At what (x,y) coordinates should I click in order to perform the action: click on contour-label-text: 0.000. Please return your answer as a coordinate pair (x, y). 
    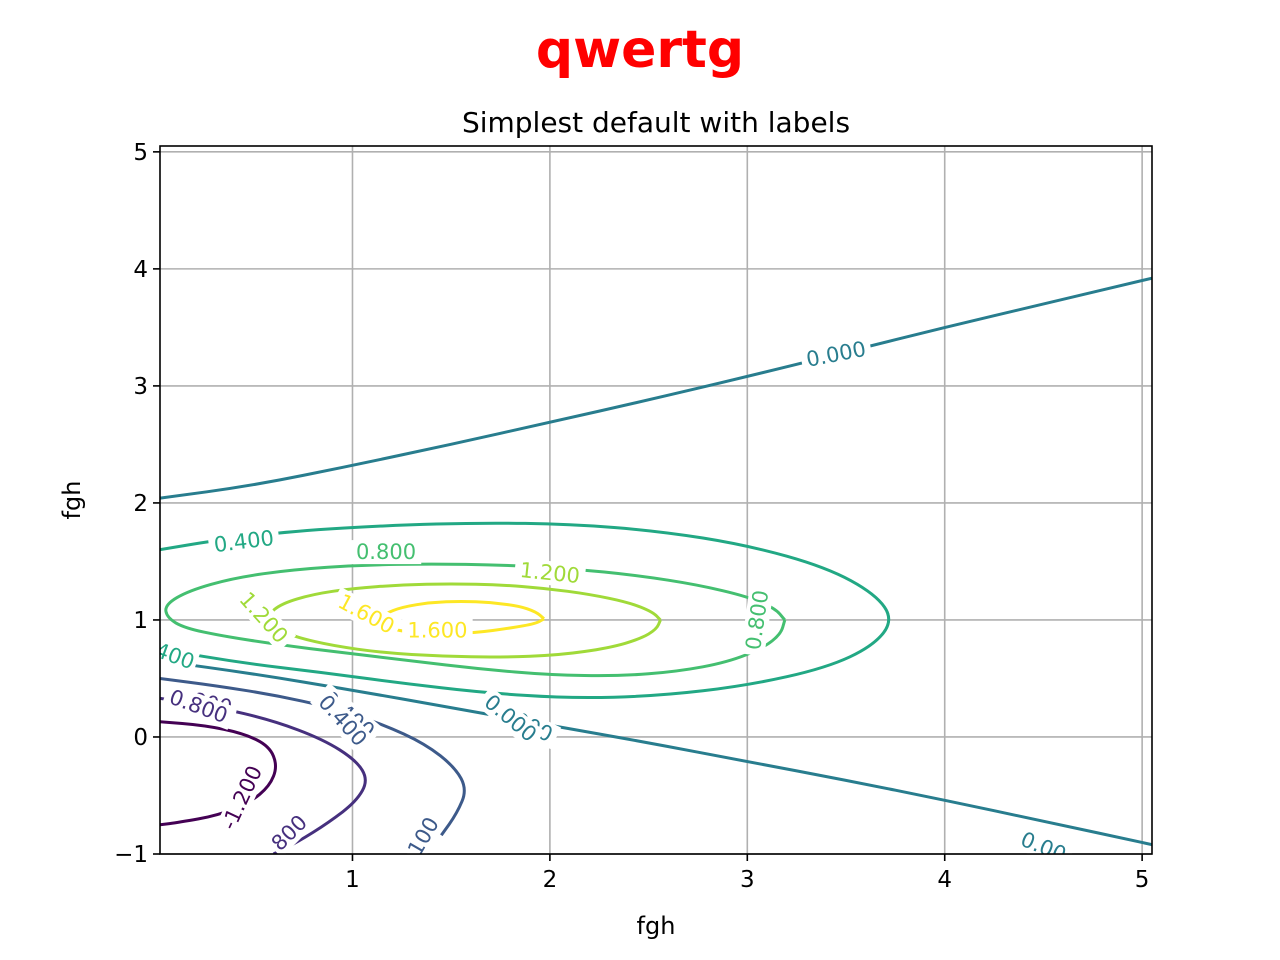
    Looking at the image, I should click on (836, 354).